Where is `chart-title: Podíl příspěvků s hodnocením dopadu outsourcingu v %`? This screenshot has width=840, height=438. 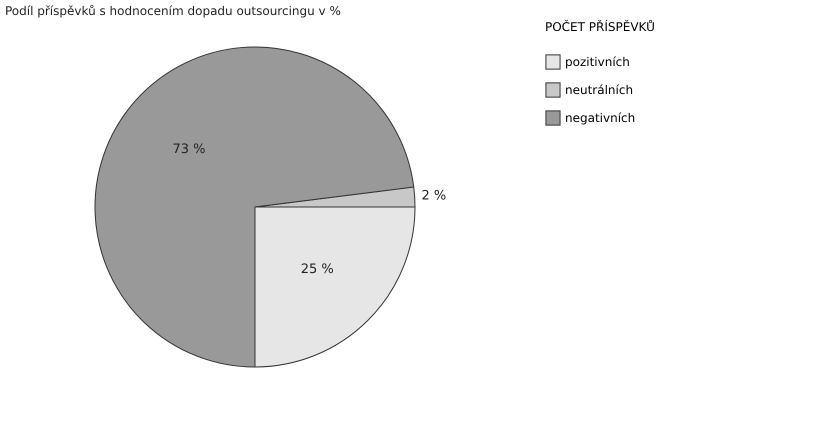
chart-title: Podíl příspěvků s hodnocením dopadu outsourcingu v % is located at coordinates (173, 11).